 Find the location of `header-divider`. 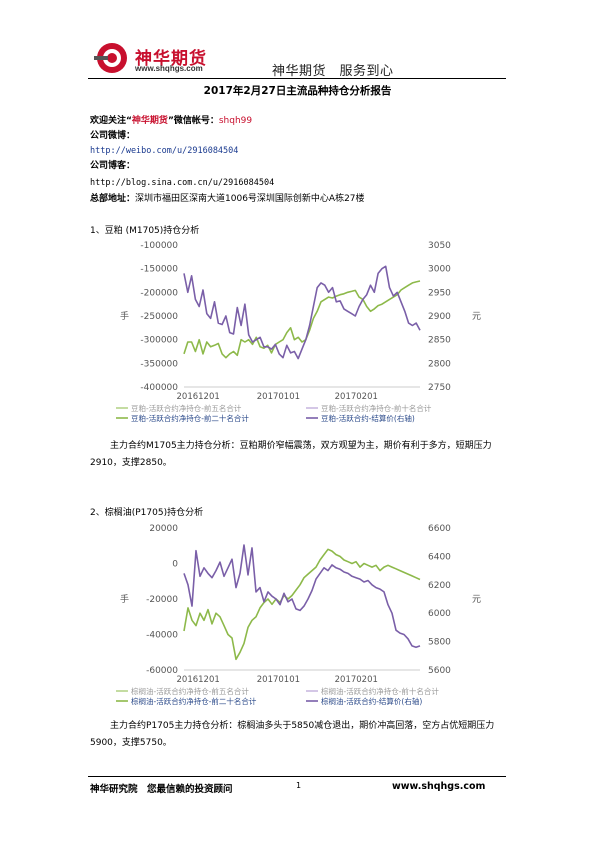

header-divider is located at coordinates (297, 78).